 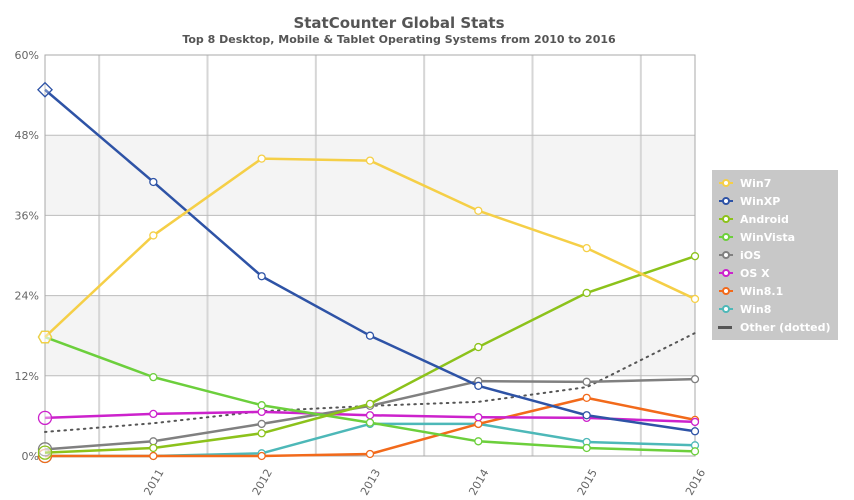 What do you see at coordinates (27, 55) in the screenshot?
I see `y-tick-label: 60%` at bounding box center [27, 55].